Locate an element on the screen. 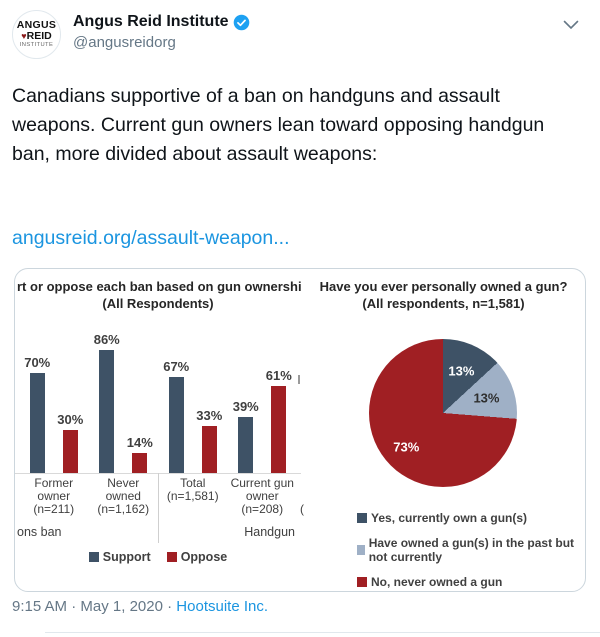 The width and height of the screenshot is (600, 637). legend-label: No, never owned a gun is located at coordinates (437, 582).